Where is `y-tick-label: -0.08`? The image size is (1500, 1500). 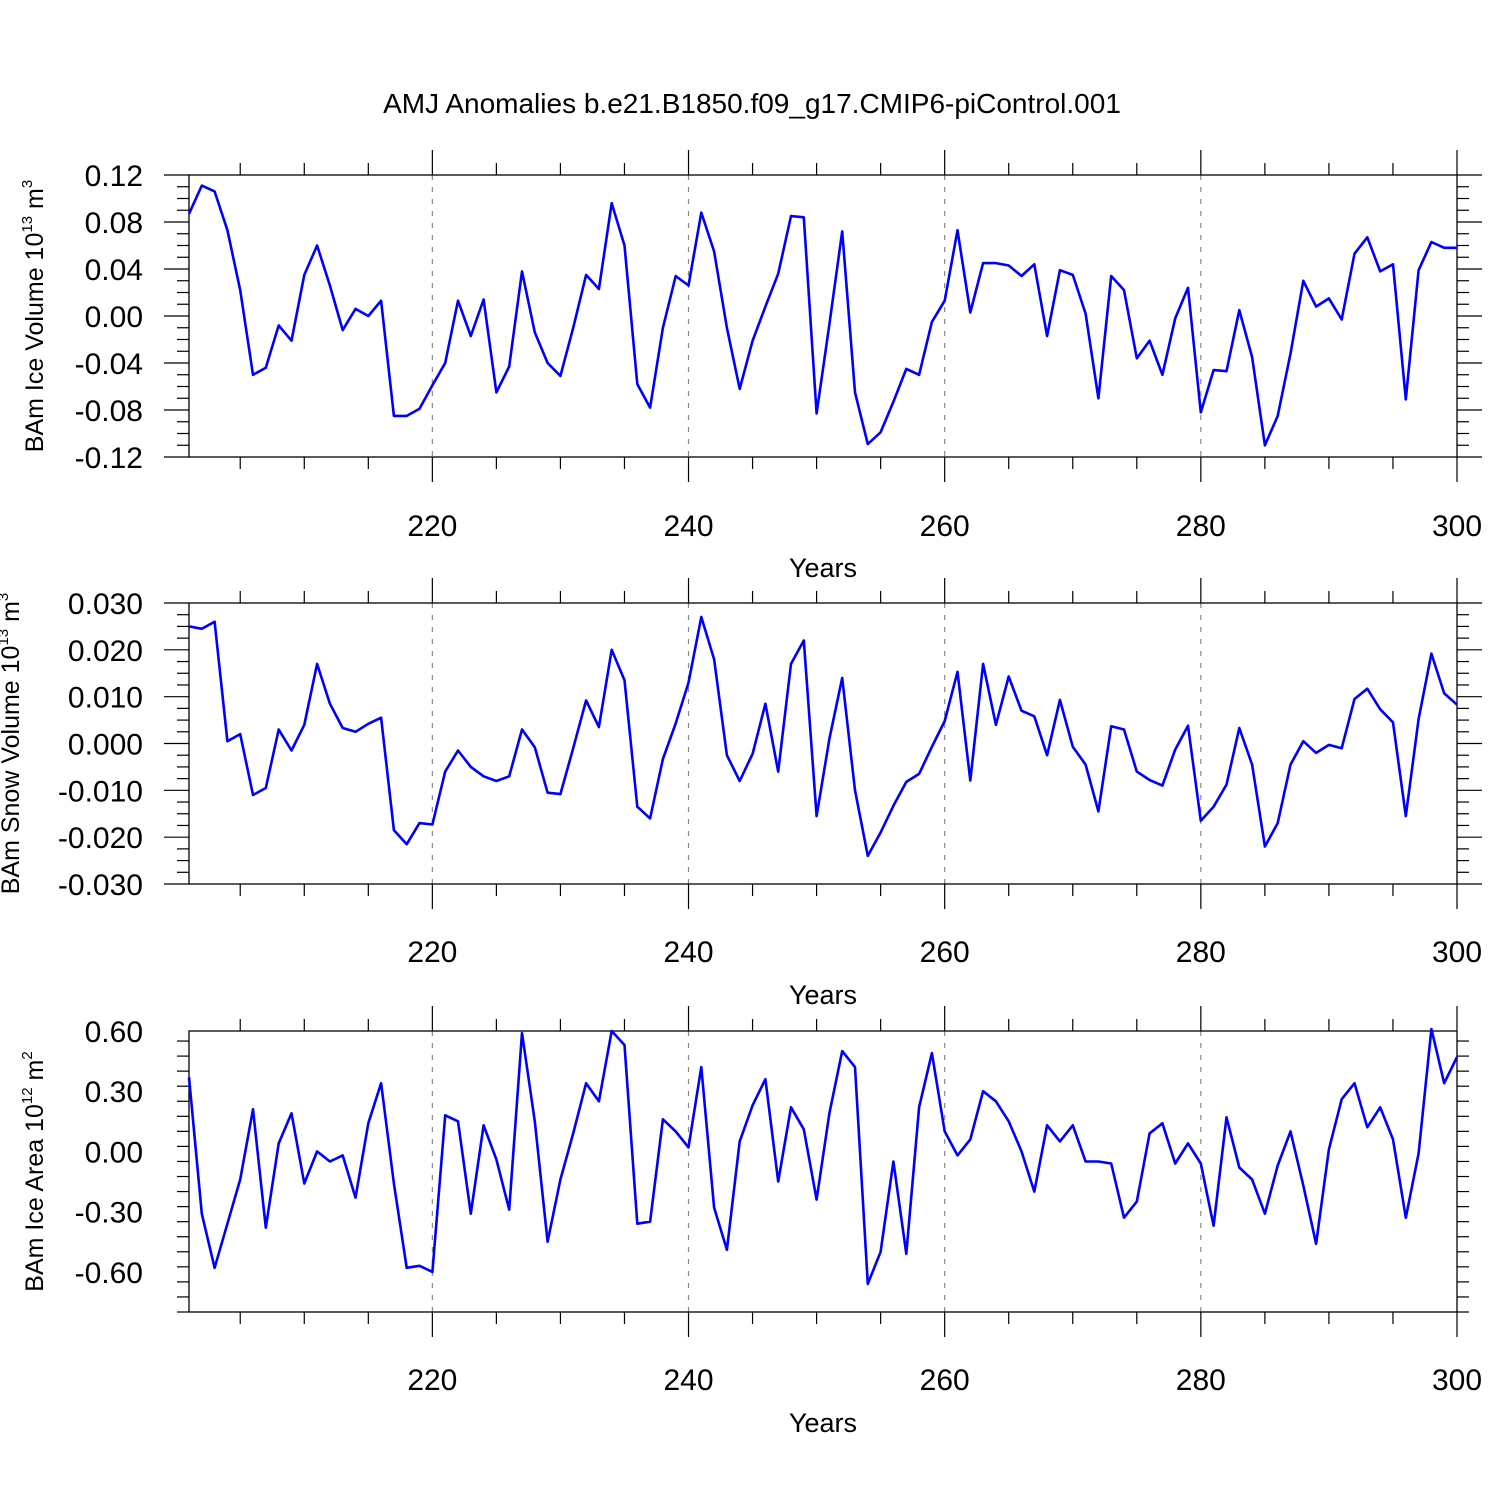 y-tick-label: -0.08 is located at coordinates (109, 411).